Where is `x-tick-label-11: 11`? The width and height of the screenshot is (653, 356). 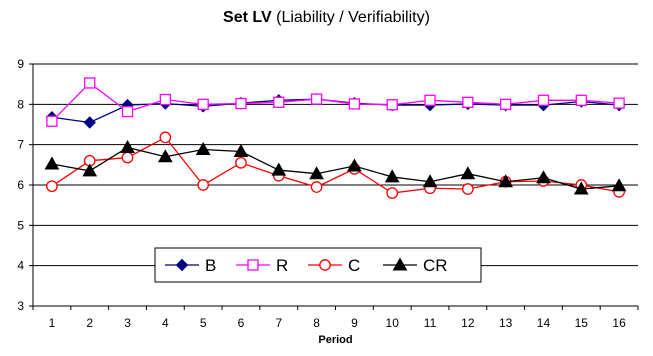
x-tick-label-11: 11 is located at coordinates (430, 323).